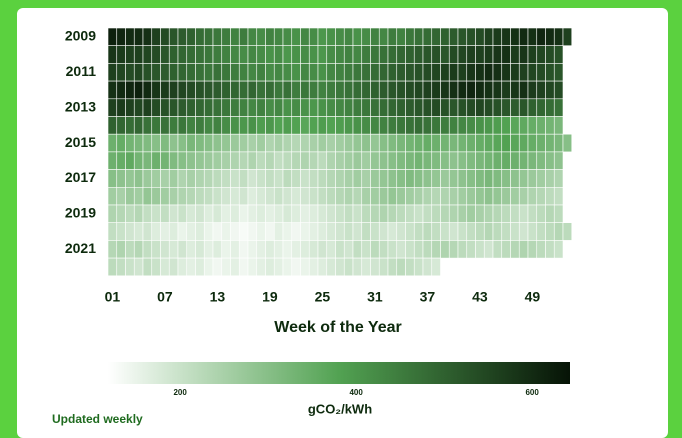 The image size is (682, 438). What do you see at coordinates (165, 297) in the screenshot?
I see `x-tick-label: 07` at bounding box center [165, 297].